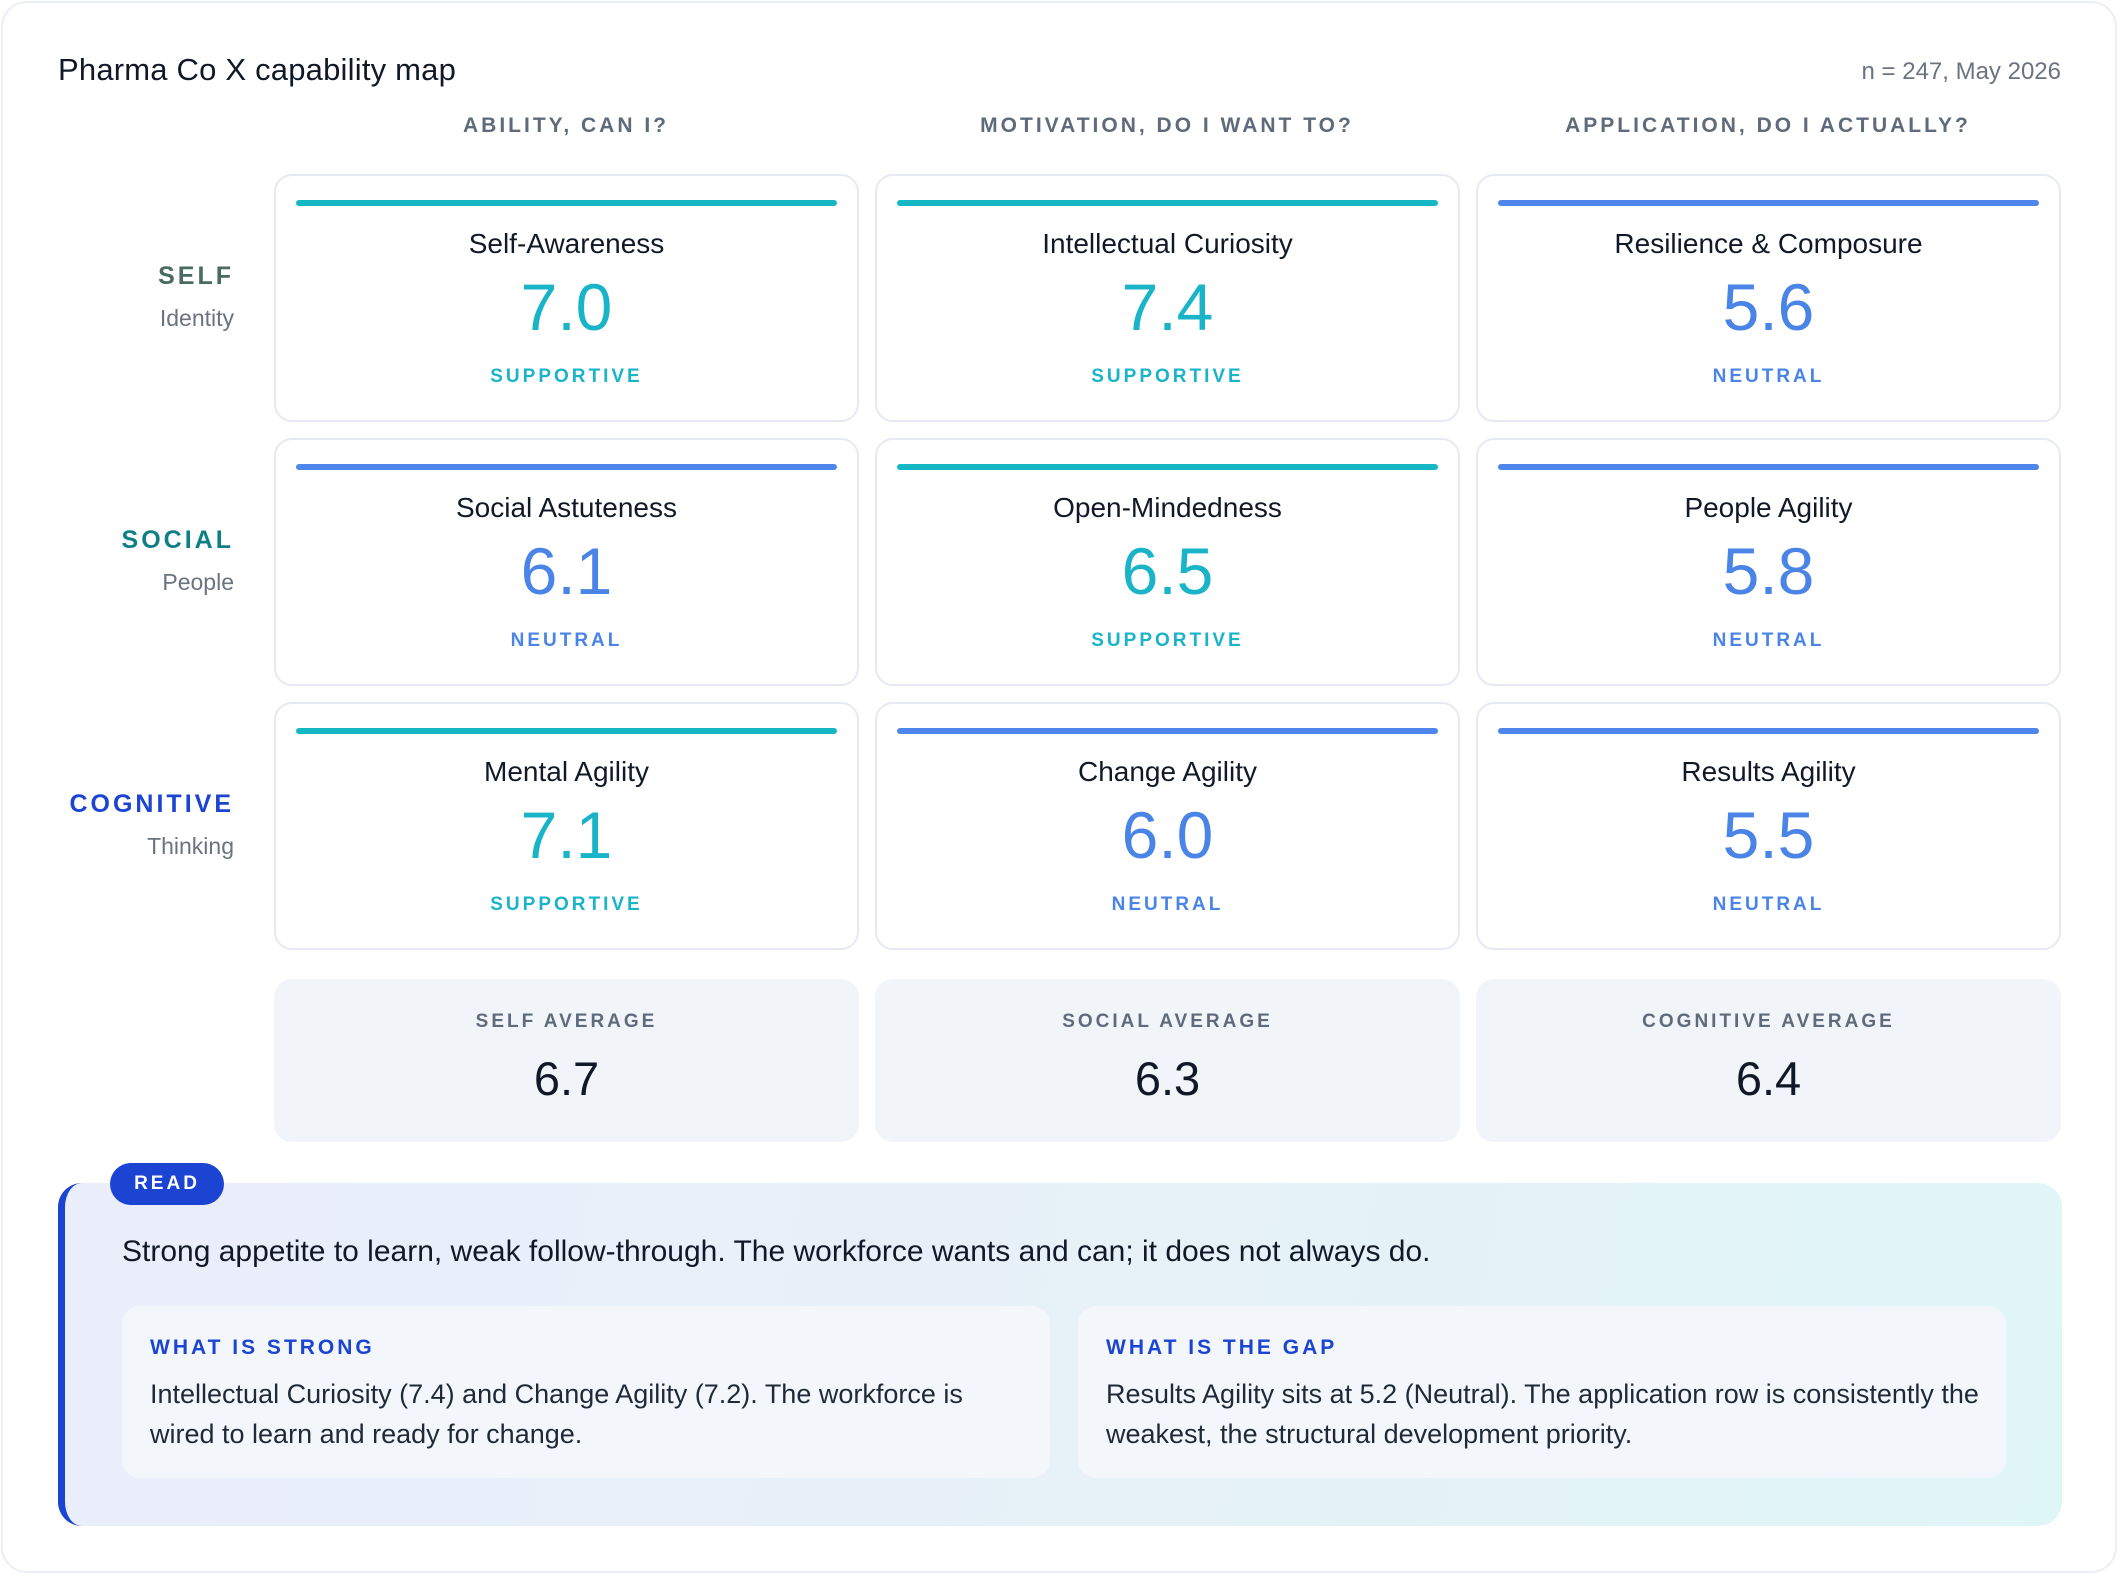  I want to click on capability-name: Change Agility, so click(1167, 771).